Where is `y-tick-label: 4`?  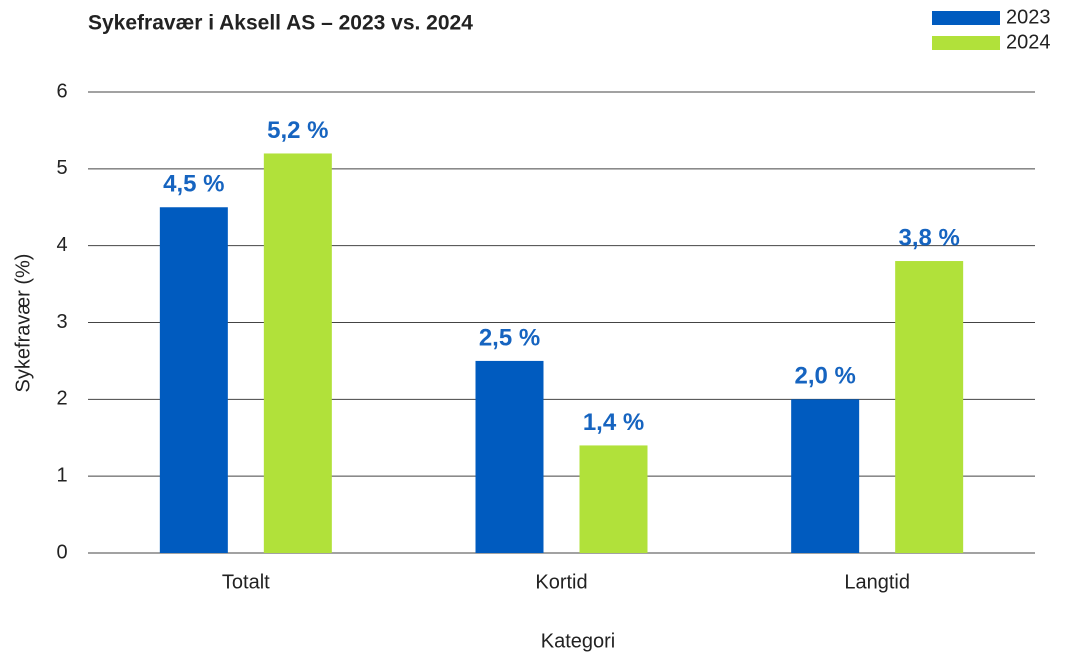
y-tick-label: 4 is located at coordinates (61, 245).